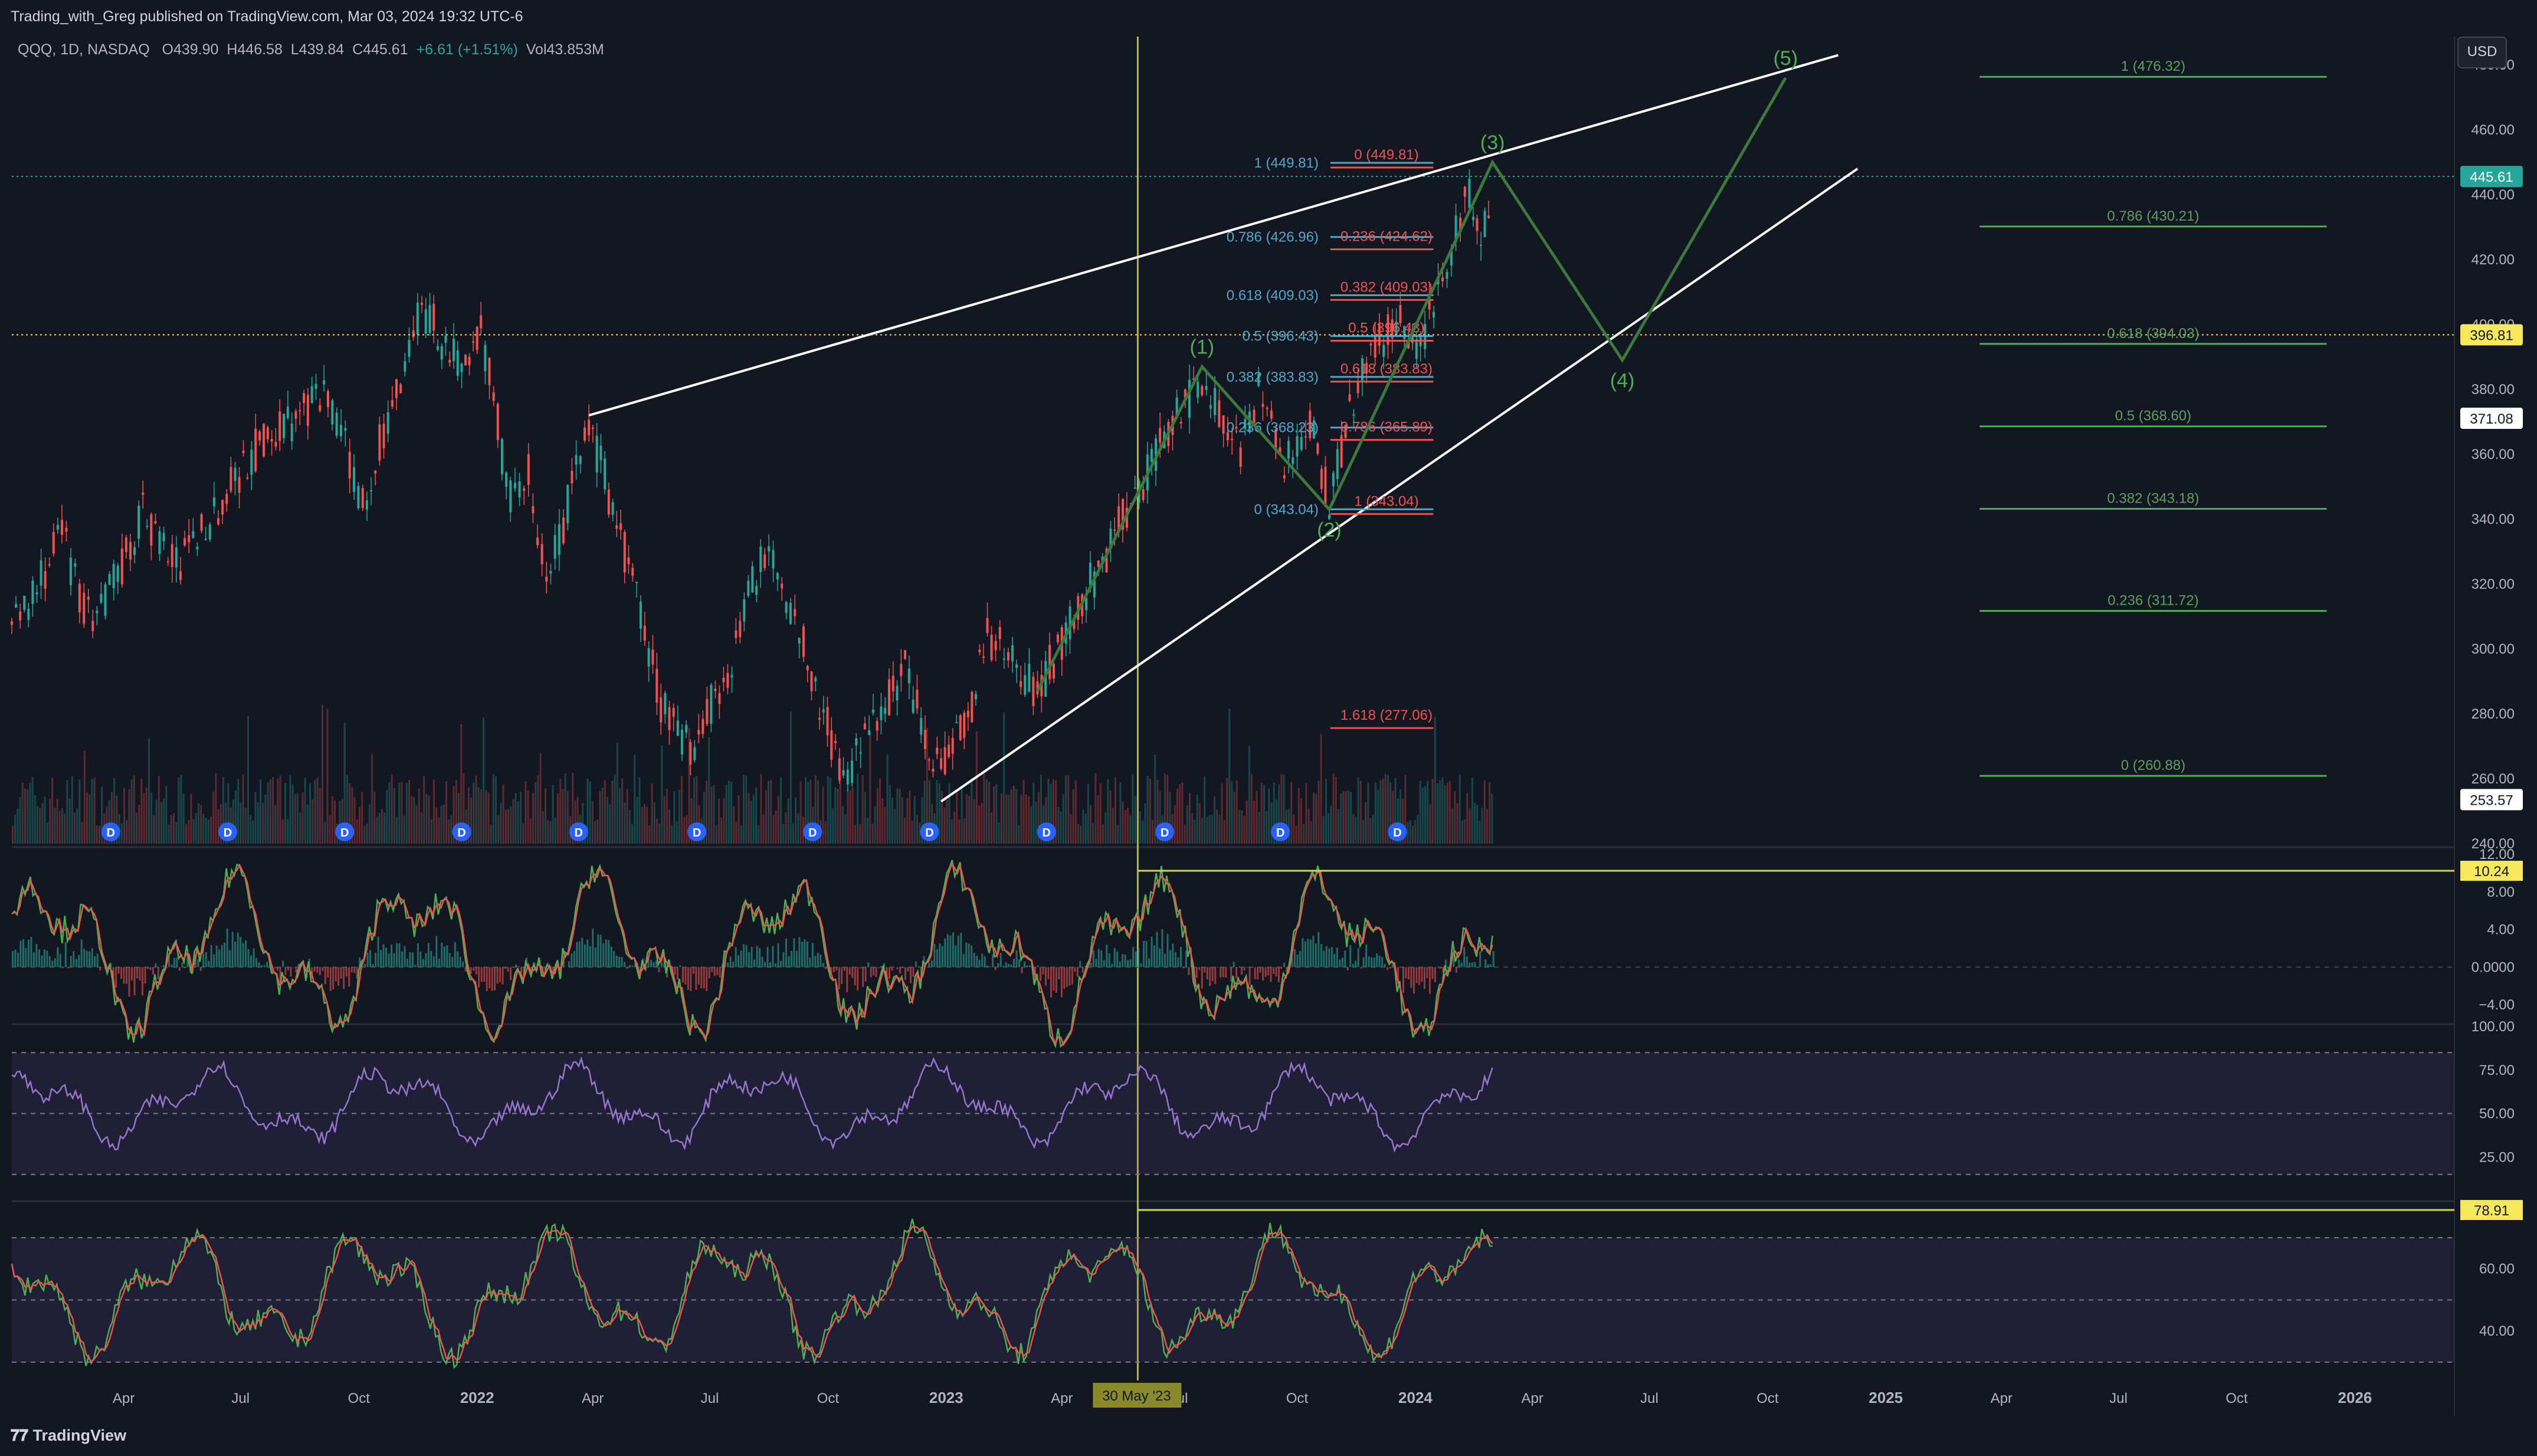 The width and height of the screenshot is (2537, 1456). What do you see at coordinates (68, 1436) in the screenshot?
I see `tradingview-logo: 𝟕𝟕 TradingView` at bounding box center [68, 1436].